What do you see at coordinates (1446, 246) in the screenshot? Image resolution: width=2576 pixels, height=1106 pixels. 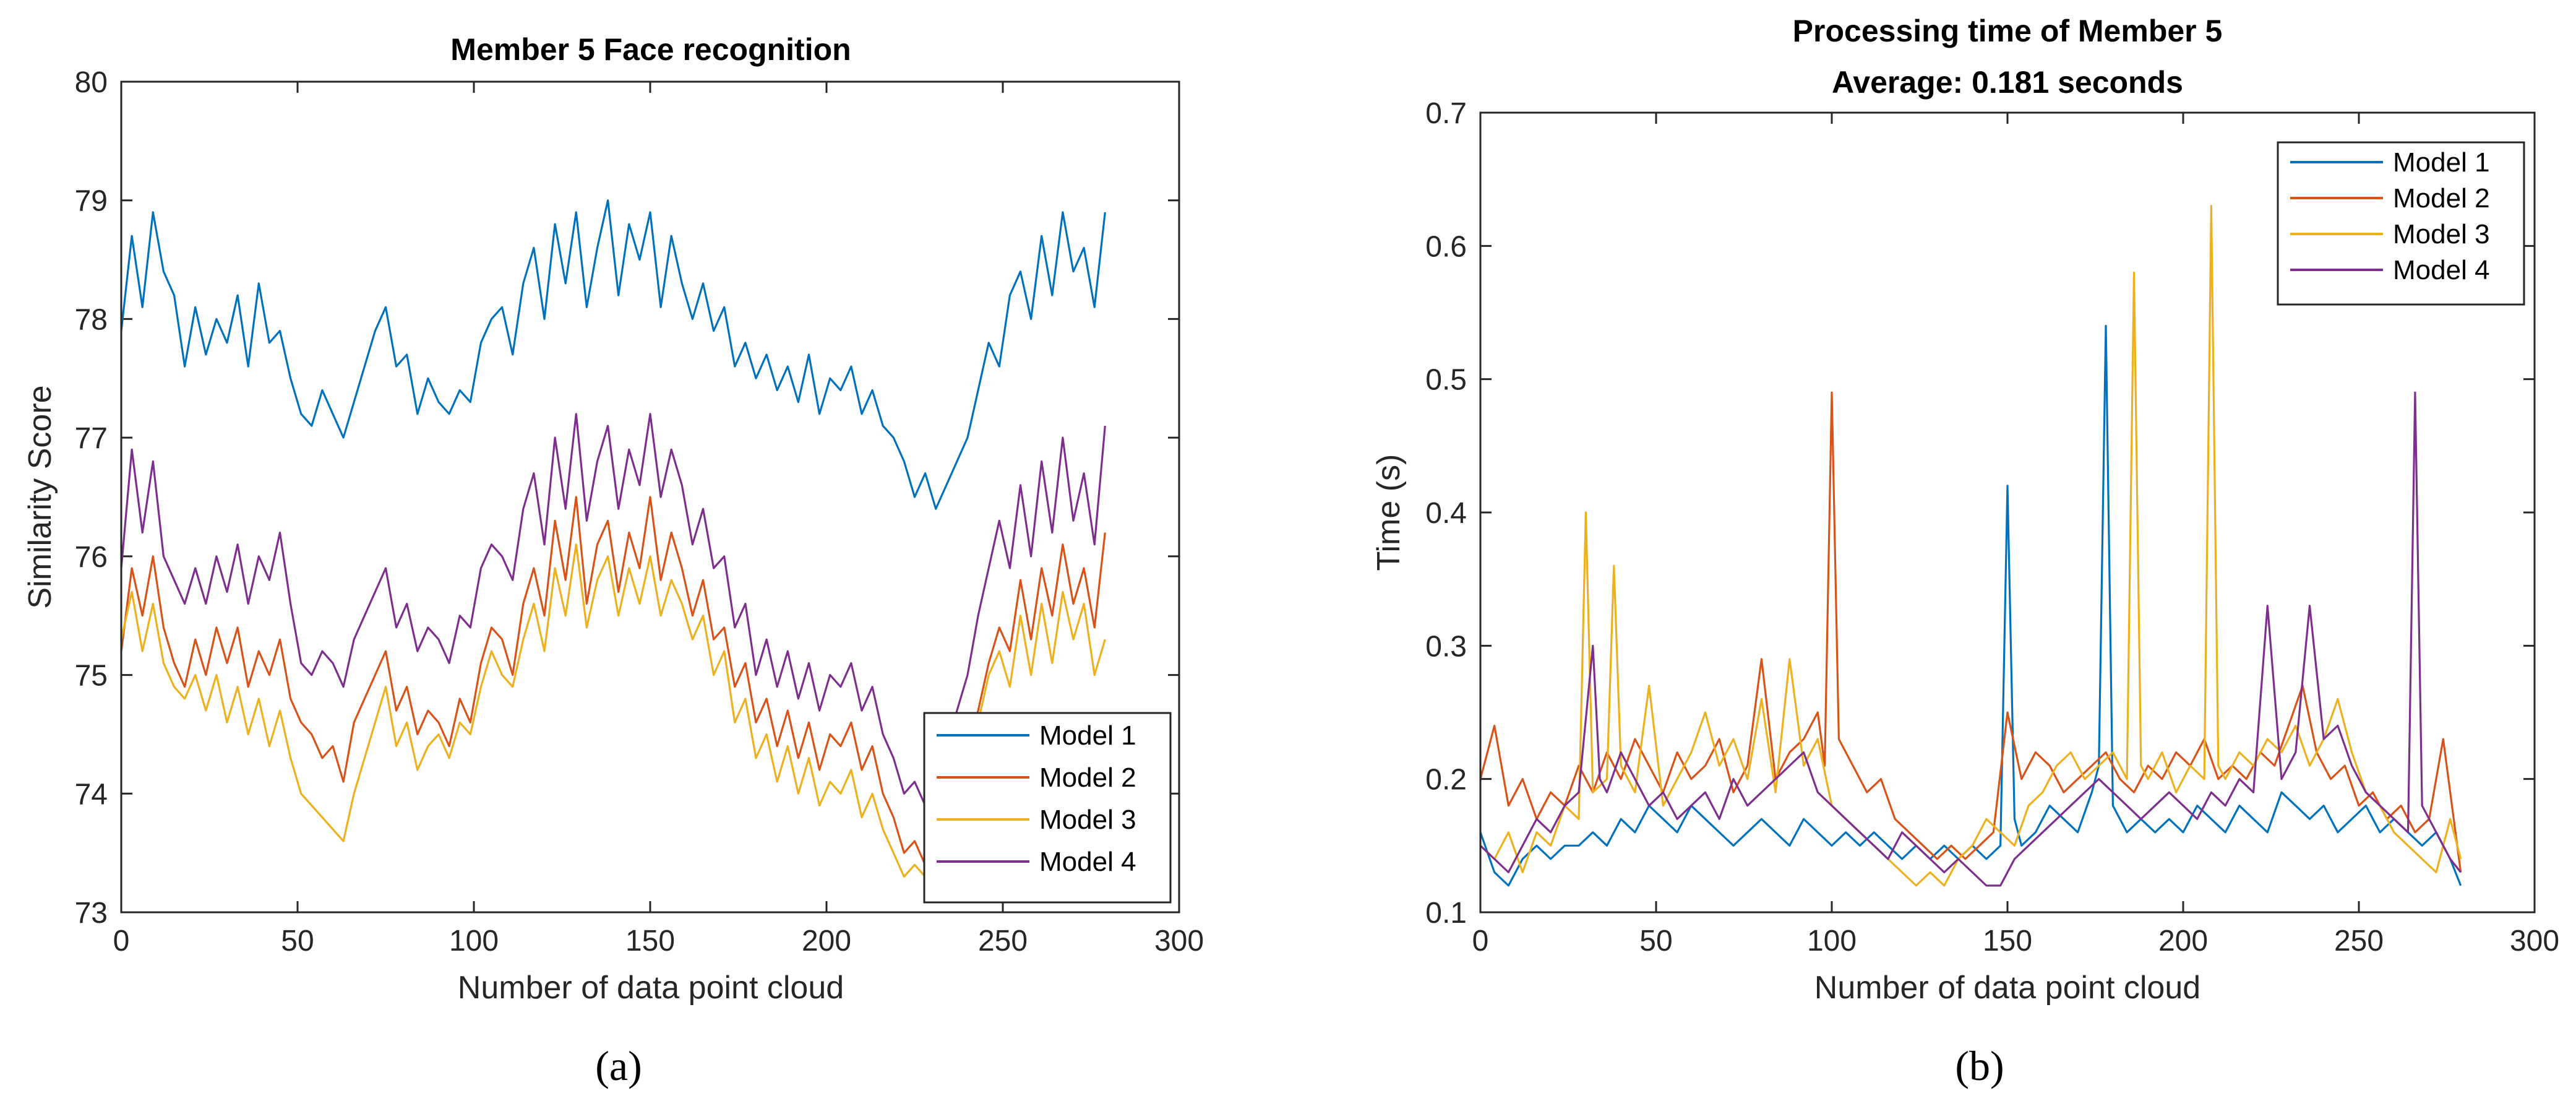 I see `y-tick-label: 0.6` at bounding box center [1446, 246].